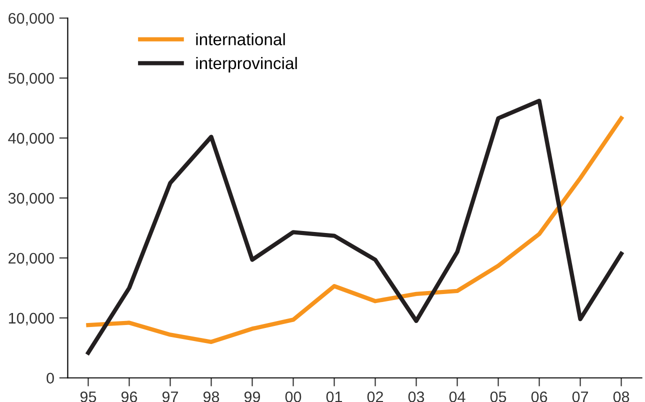 This screenshot has height=402, width=645. Describe the element at coordinates (375, 396) in the screenshot. I see `x-tick-label: 02` at that location.